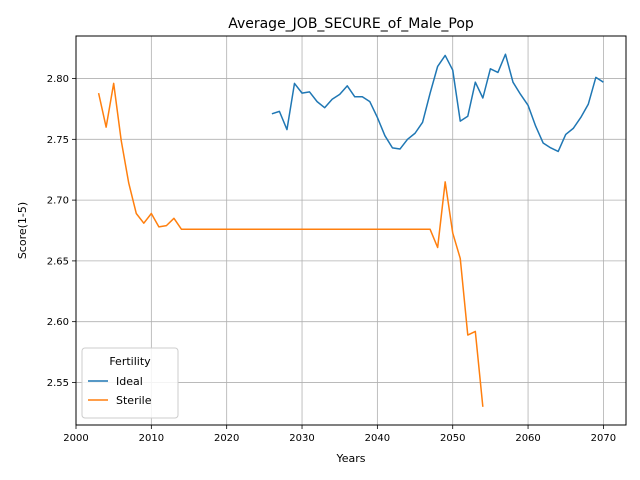 The image size is (640, 480). What do you see at coordinates (58, 261) in the screenshot?
I see `y-tick-label: 2.65` at bounding box center [58, 261].